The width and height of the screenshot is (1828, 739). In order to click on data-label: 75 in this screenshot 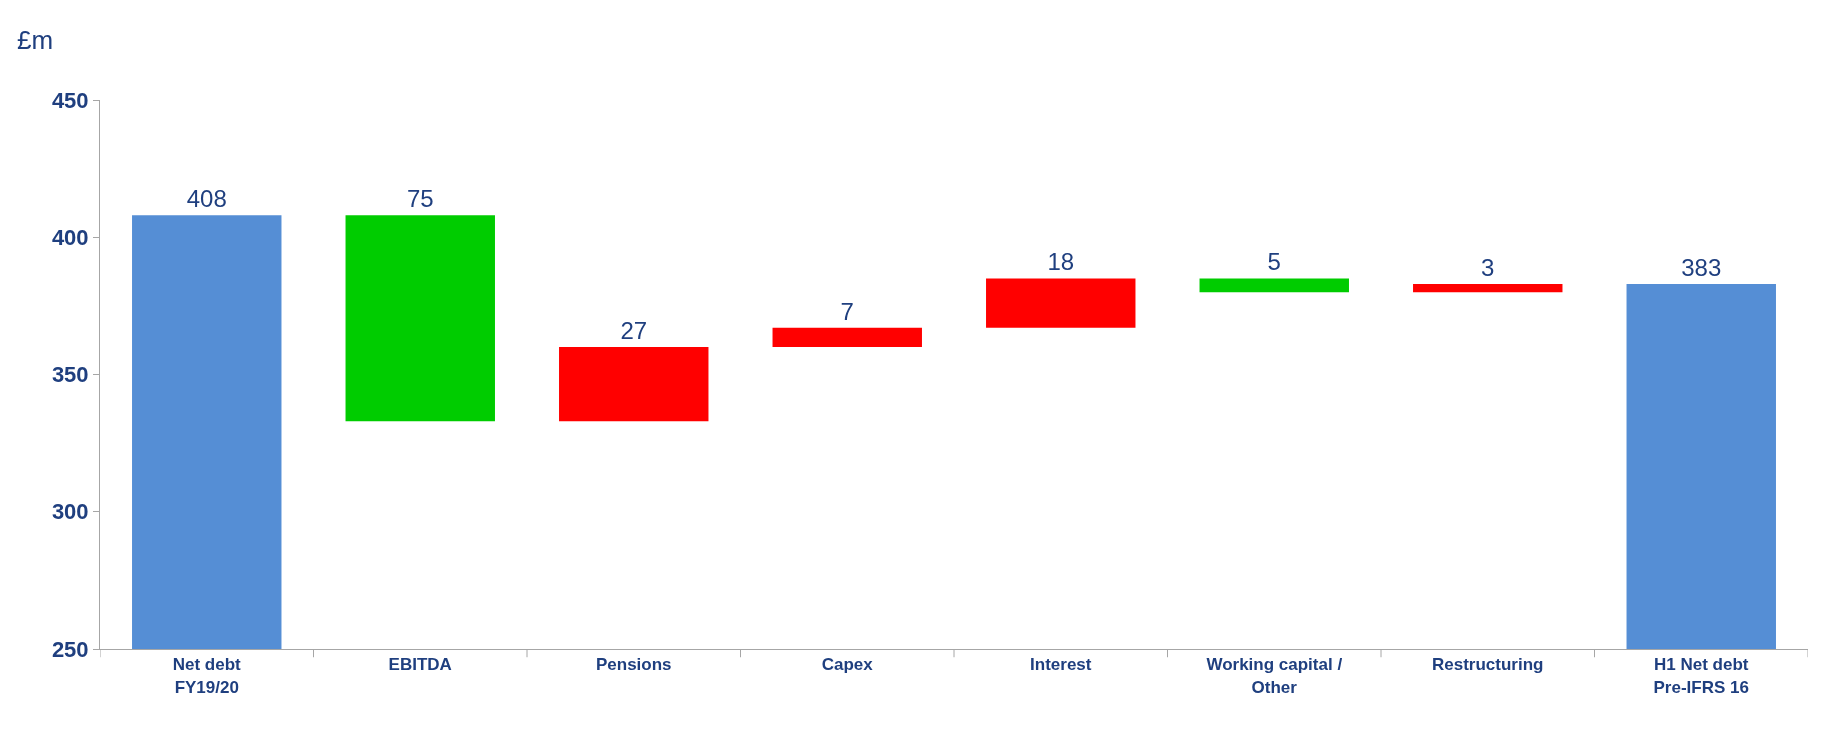, I will do `click(420, 199)`.